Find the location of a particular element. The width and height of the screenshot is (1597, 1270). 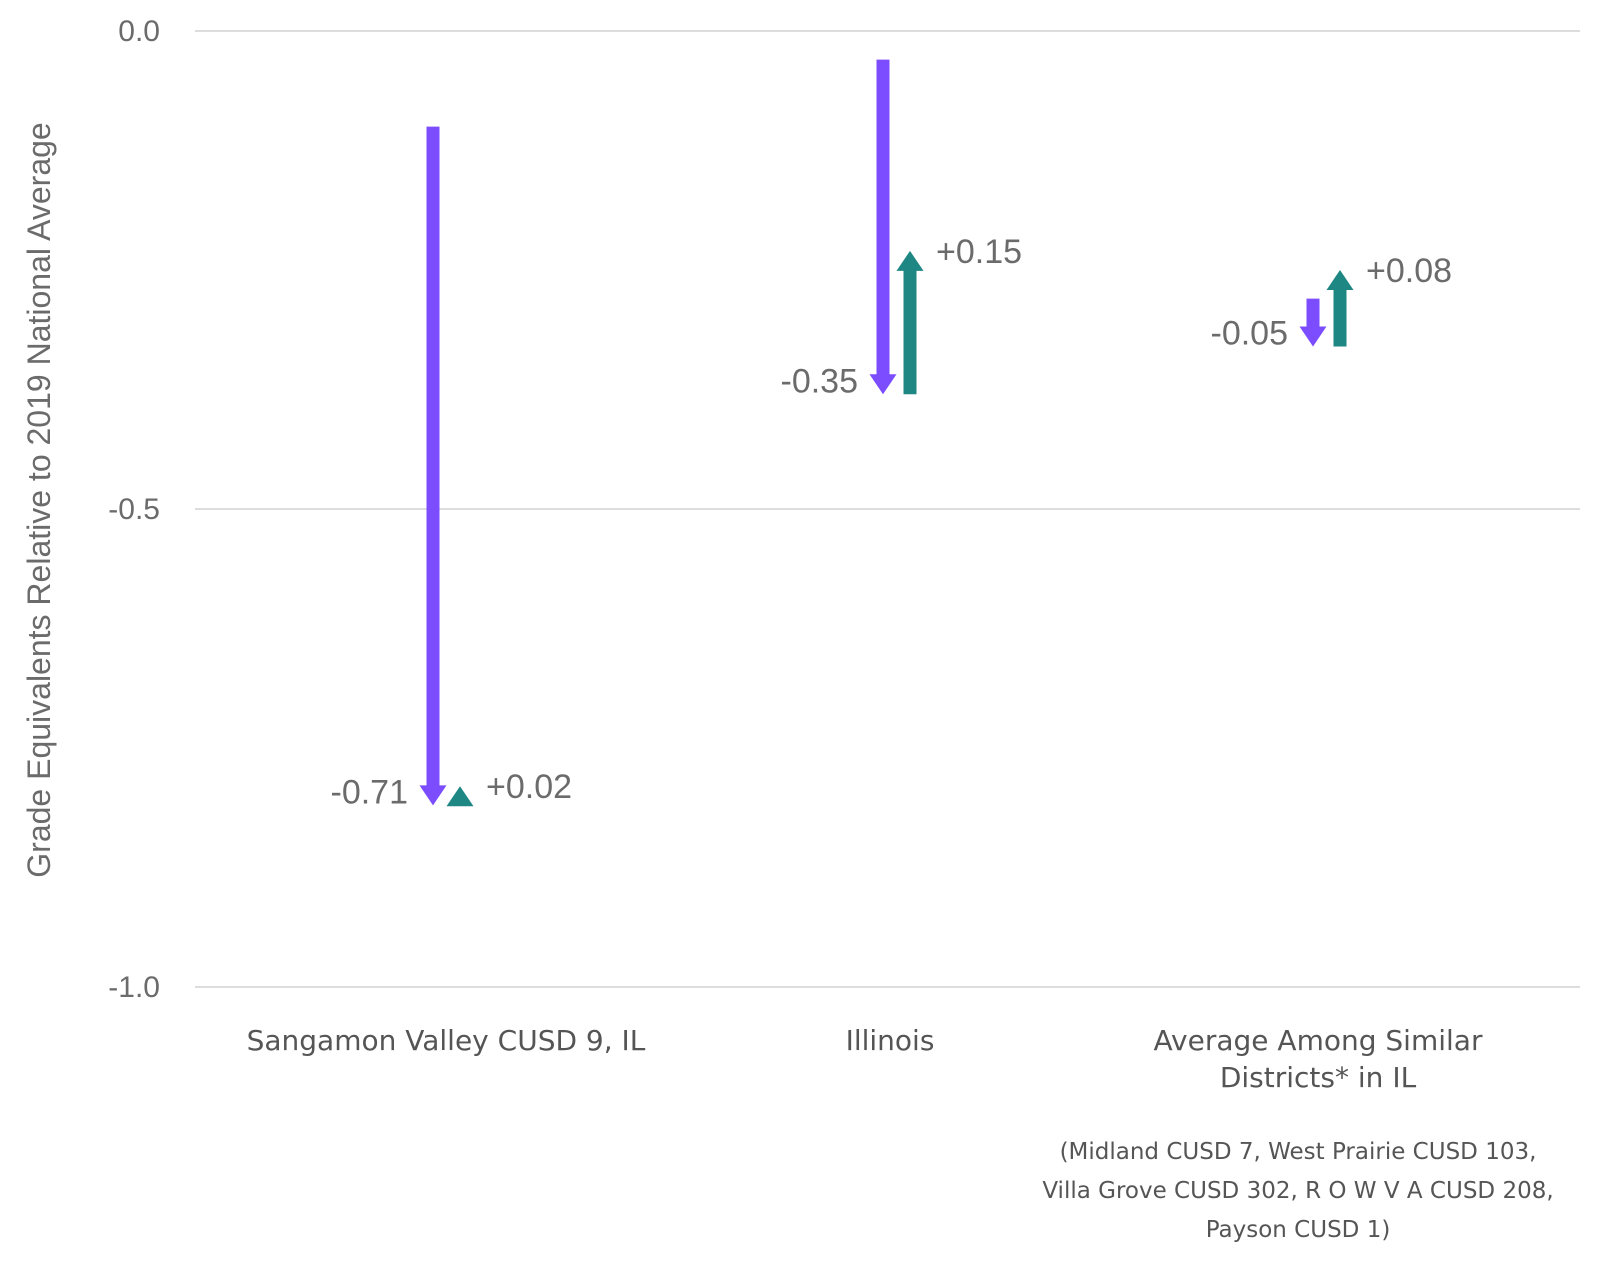

decline-value-label: -0.71 is located at coordinates (370, 792).